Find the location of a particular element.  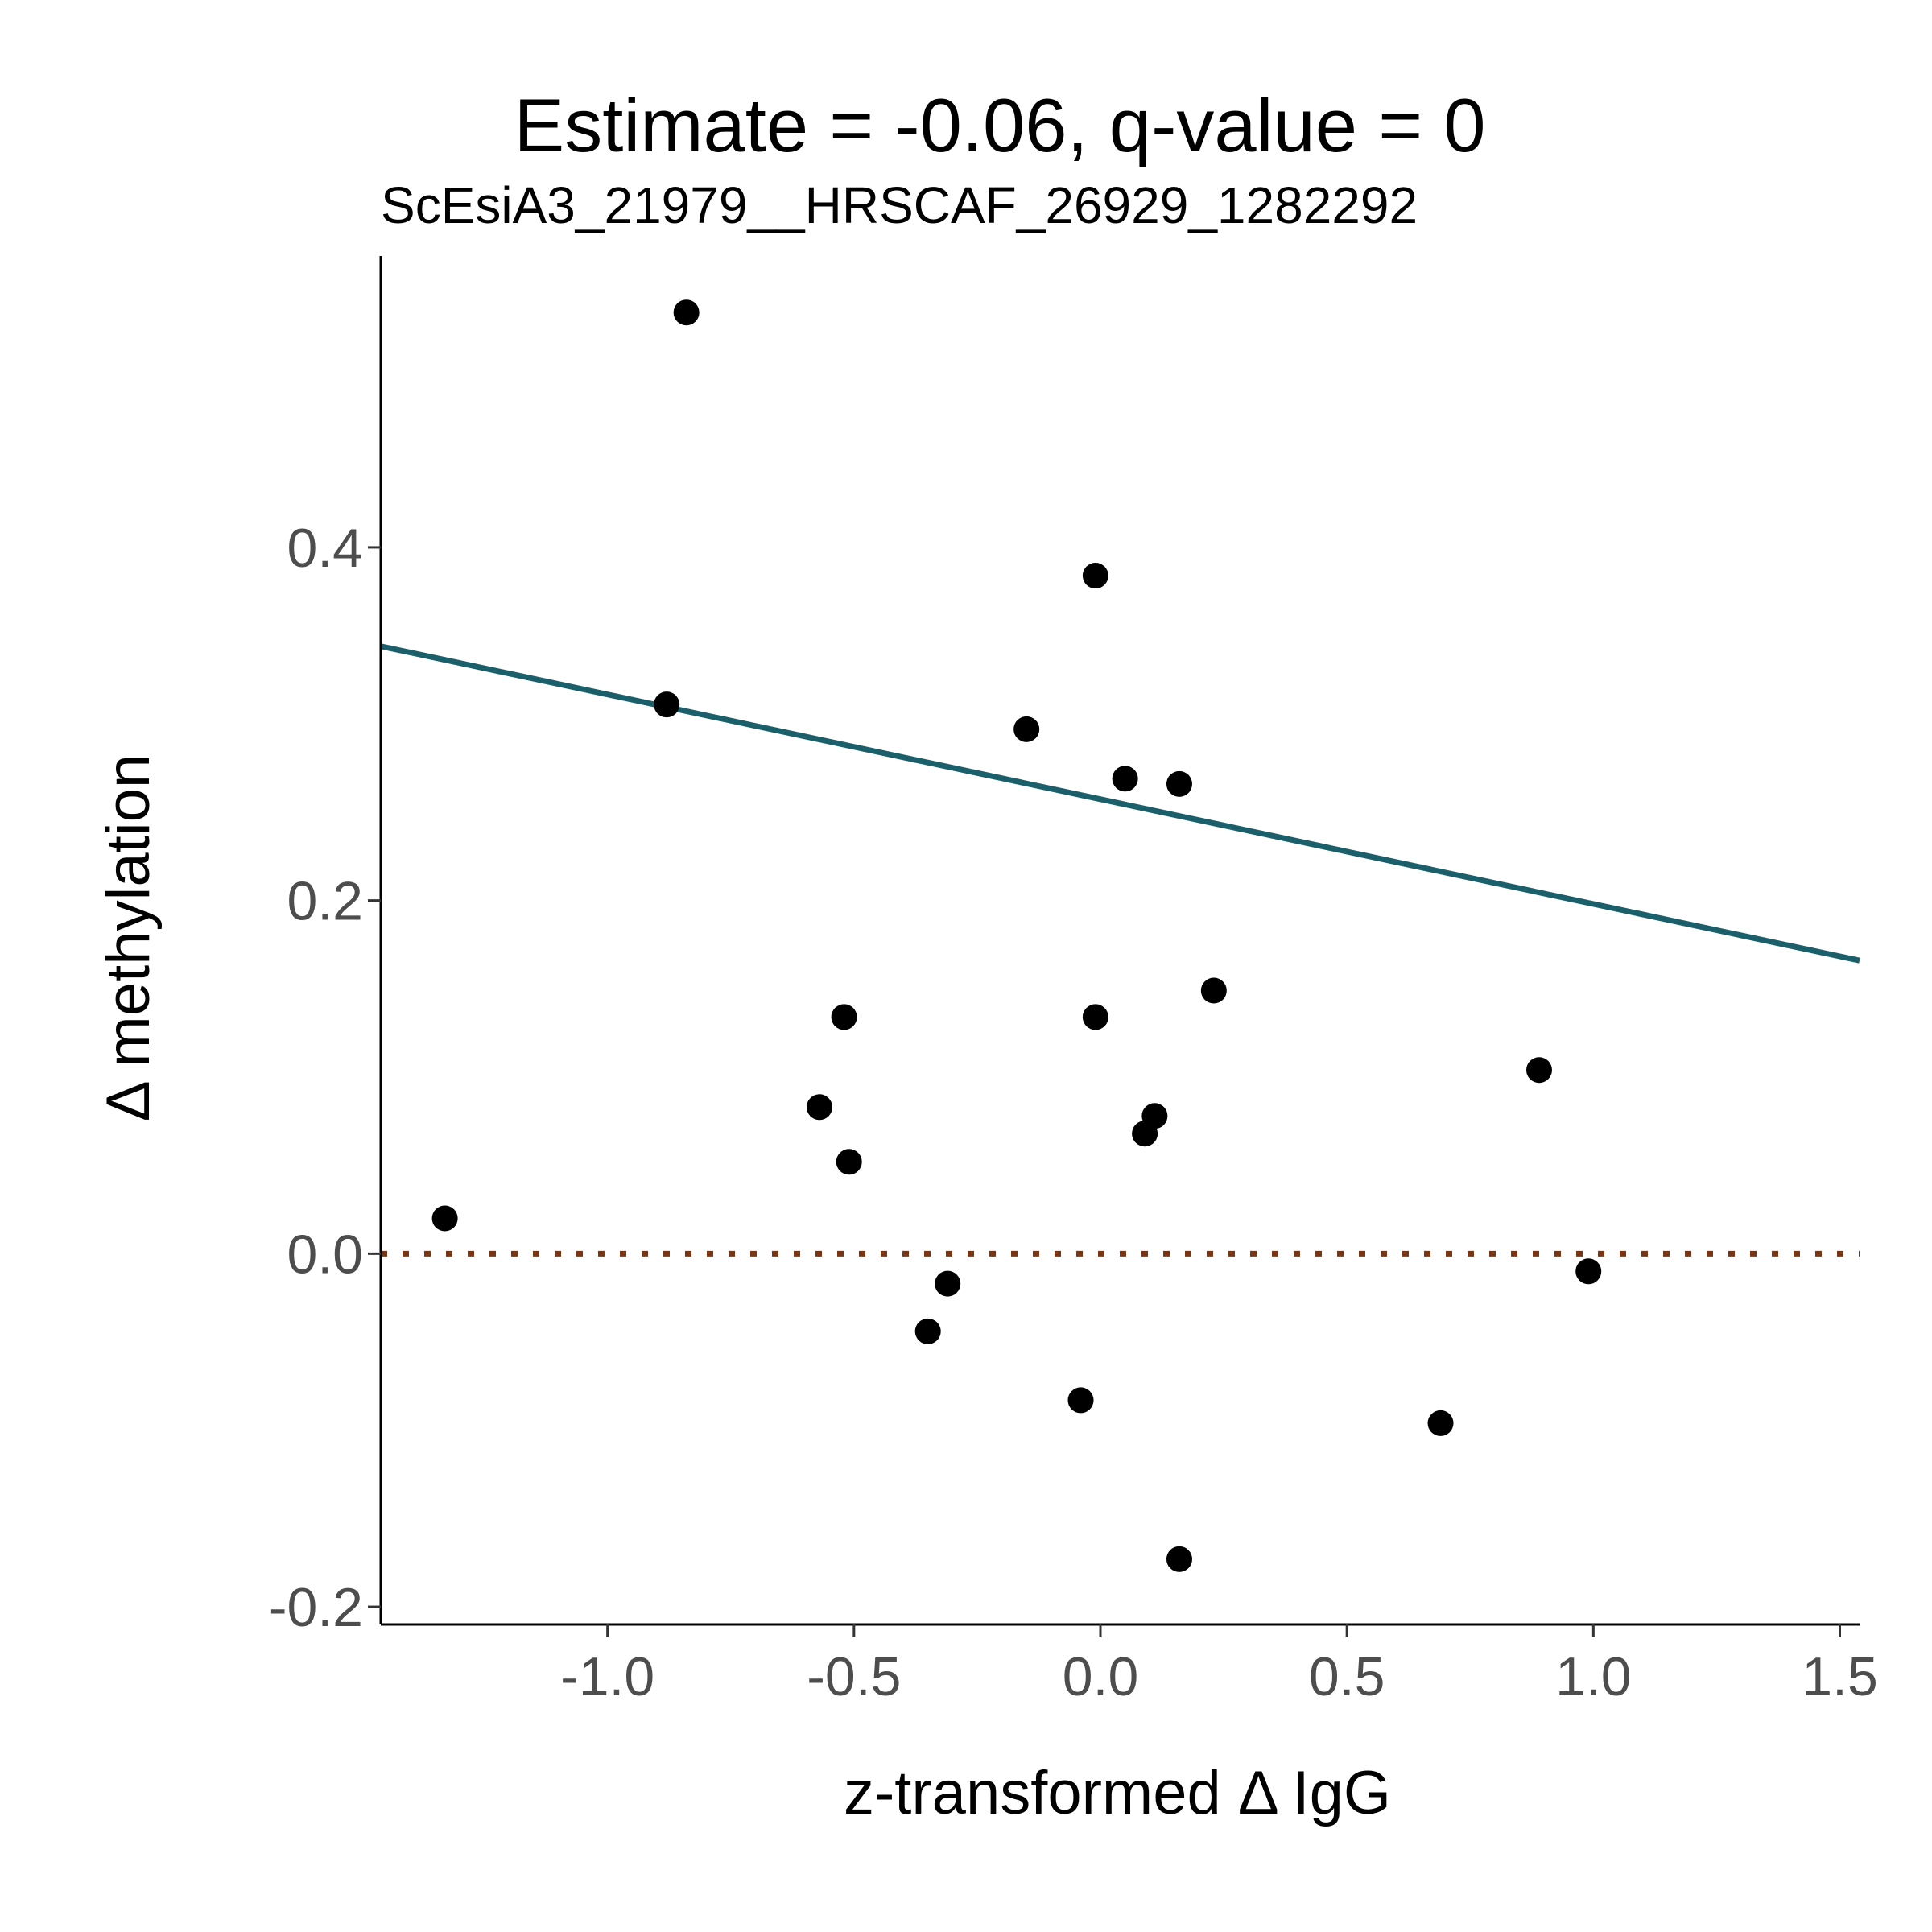

y-tick-label: 0.2 is located at coordinates (325, 901).